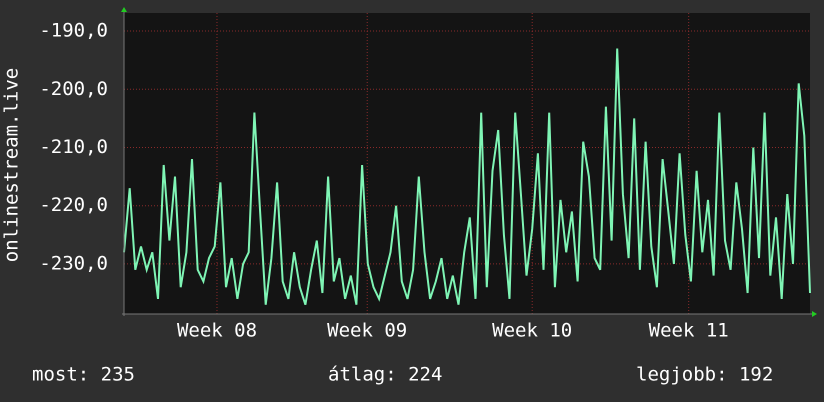 This screenshot has width=824, height=402. What do you see at coordinates (73, 89) in the screenshot?
I see `y-tick-label: -200,0` at bounding box center [73, 89].